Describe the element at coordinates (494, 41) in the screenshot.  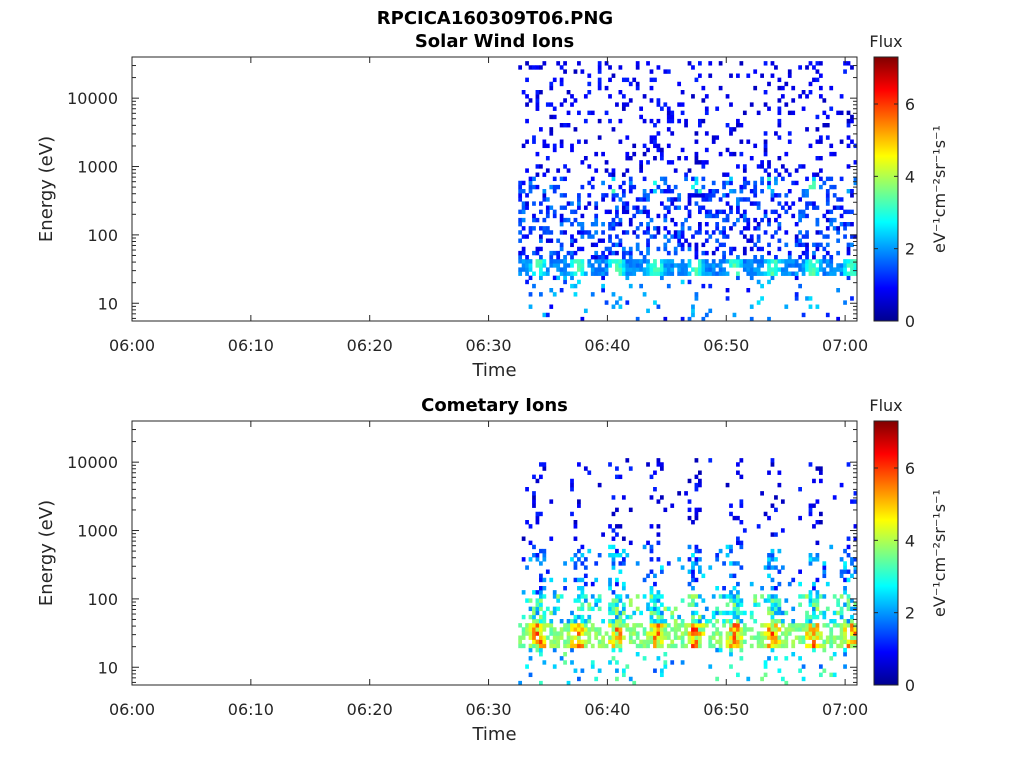
I see `panel-title: Solar Wind Ions` at that location.